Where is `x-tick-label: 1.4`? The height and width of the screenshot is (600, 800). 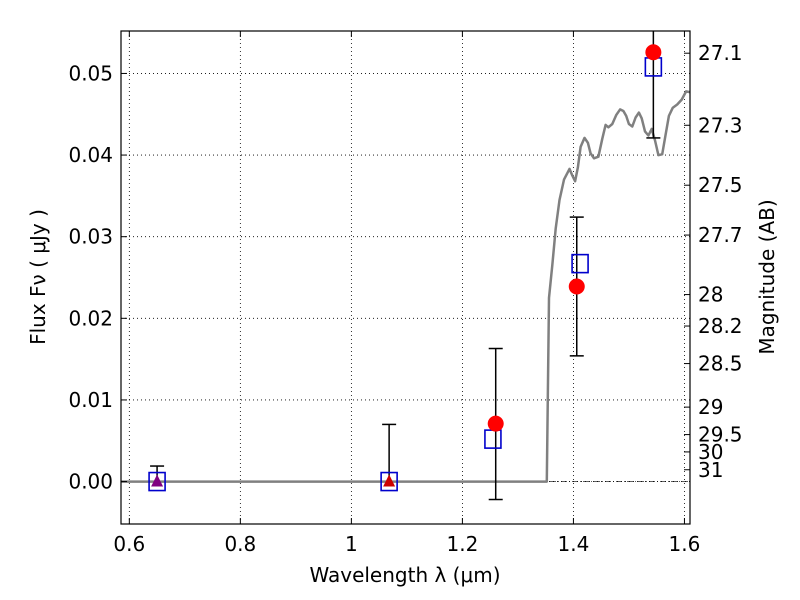 x-tick-label: 1.4 is located at coordinates (574, 544).